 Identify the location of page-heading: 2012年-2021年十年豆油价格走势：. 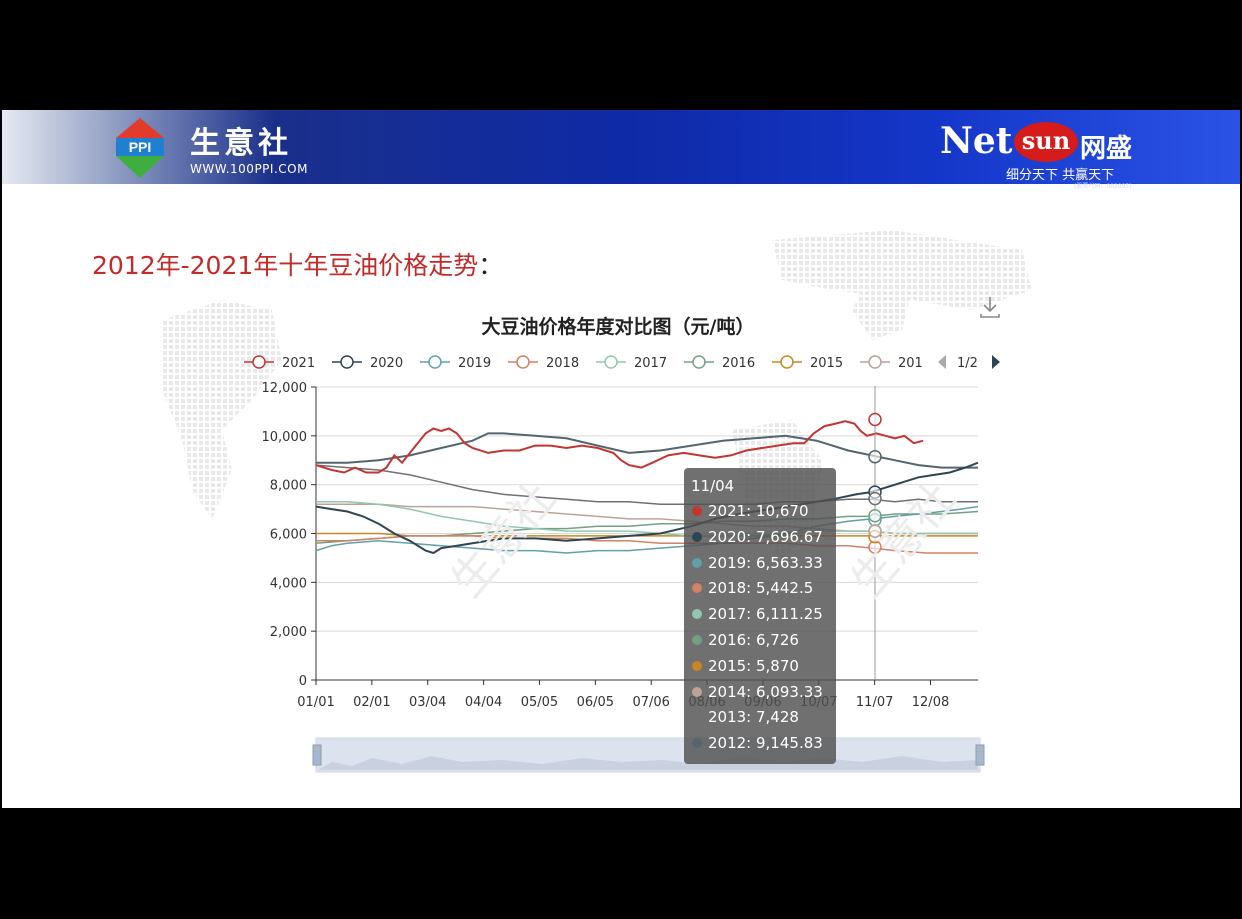
(297, 264).